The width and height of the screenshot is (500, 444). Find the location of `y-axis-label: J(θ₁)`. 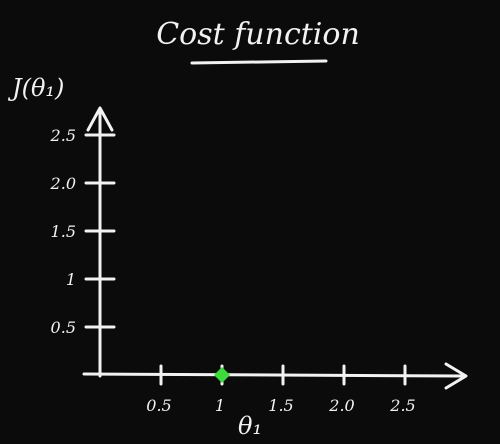

y-axis-label: J(θ₁) is located at coordinates (35, 88).